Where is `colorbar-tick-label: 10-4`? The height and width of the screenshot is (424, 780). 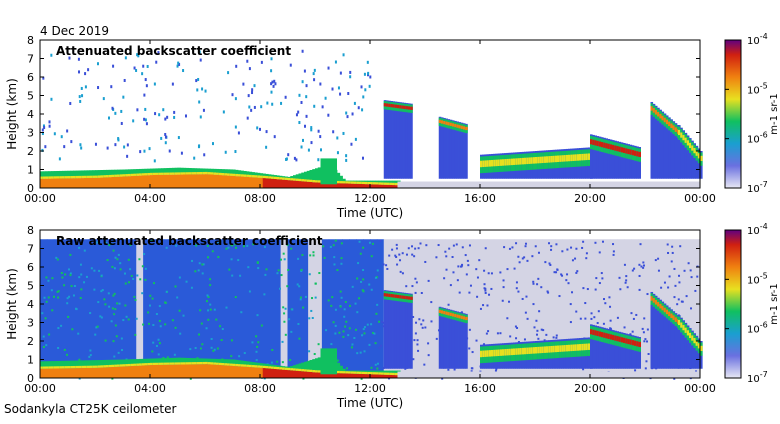 colorbar-tick-label: 10-4 is located at coordinates (757, 229).